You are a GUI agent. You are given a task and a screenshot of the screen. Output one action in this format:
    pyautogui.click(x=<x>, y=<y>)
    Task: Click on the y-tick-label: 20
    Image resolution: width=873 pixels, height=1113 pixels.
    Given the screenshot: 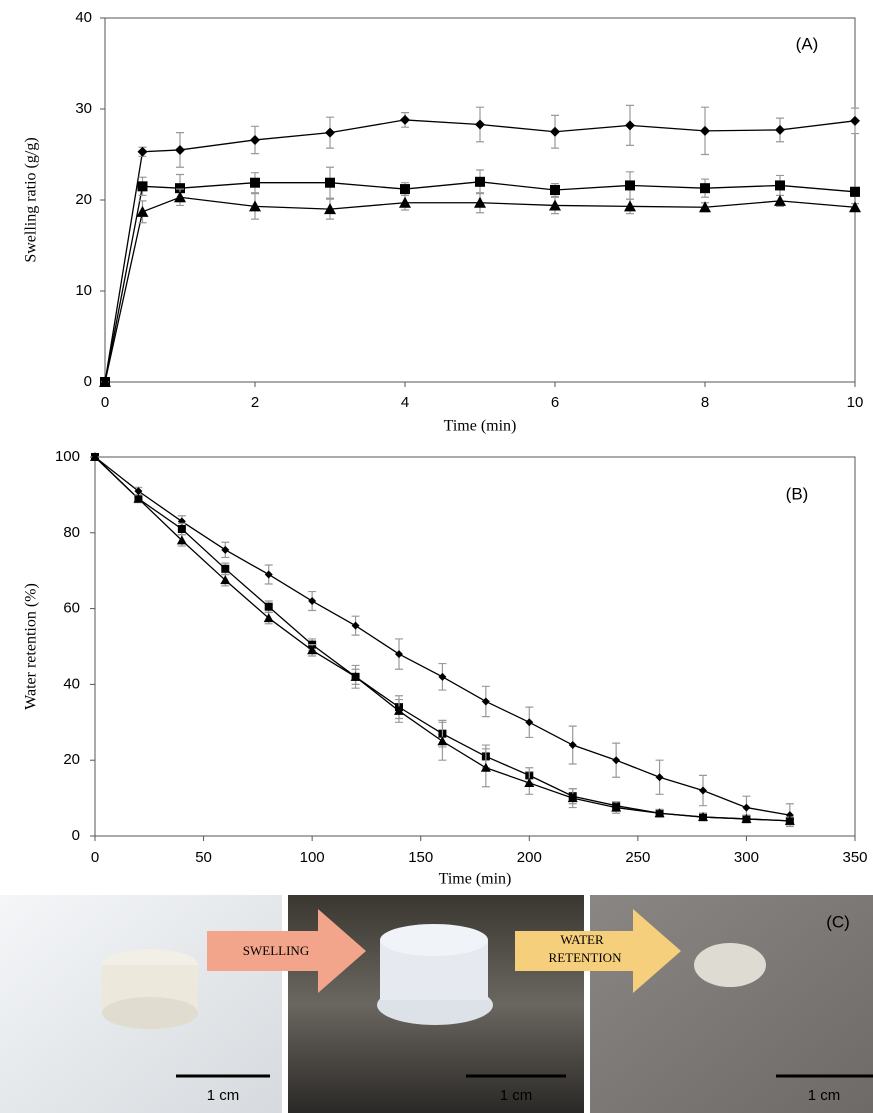 What is the action you would take?
    pyautogui.click(x=83, y=199)
    